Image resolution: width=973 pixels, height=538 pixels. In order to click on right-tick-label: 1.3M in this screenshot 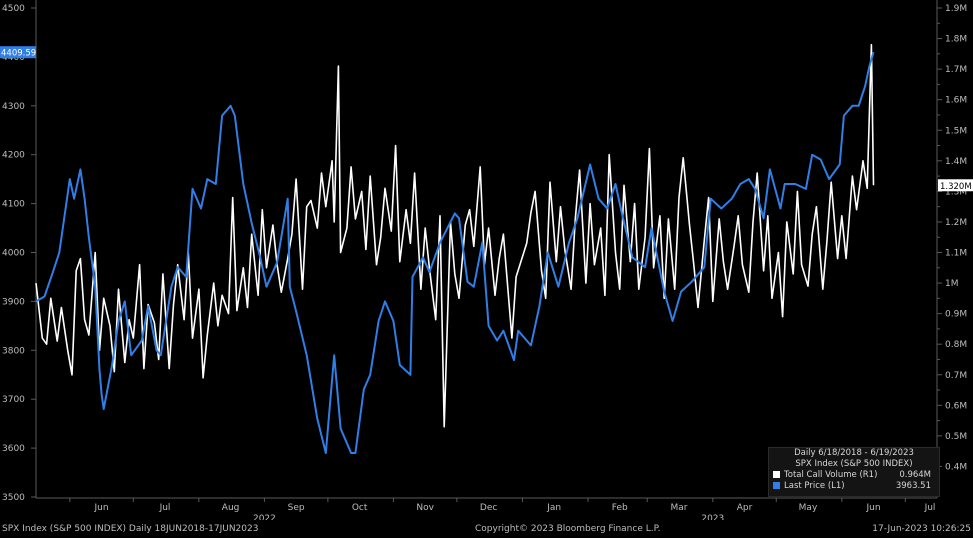, I will do `click(956, 192)`.